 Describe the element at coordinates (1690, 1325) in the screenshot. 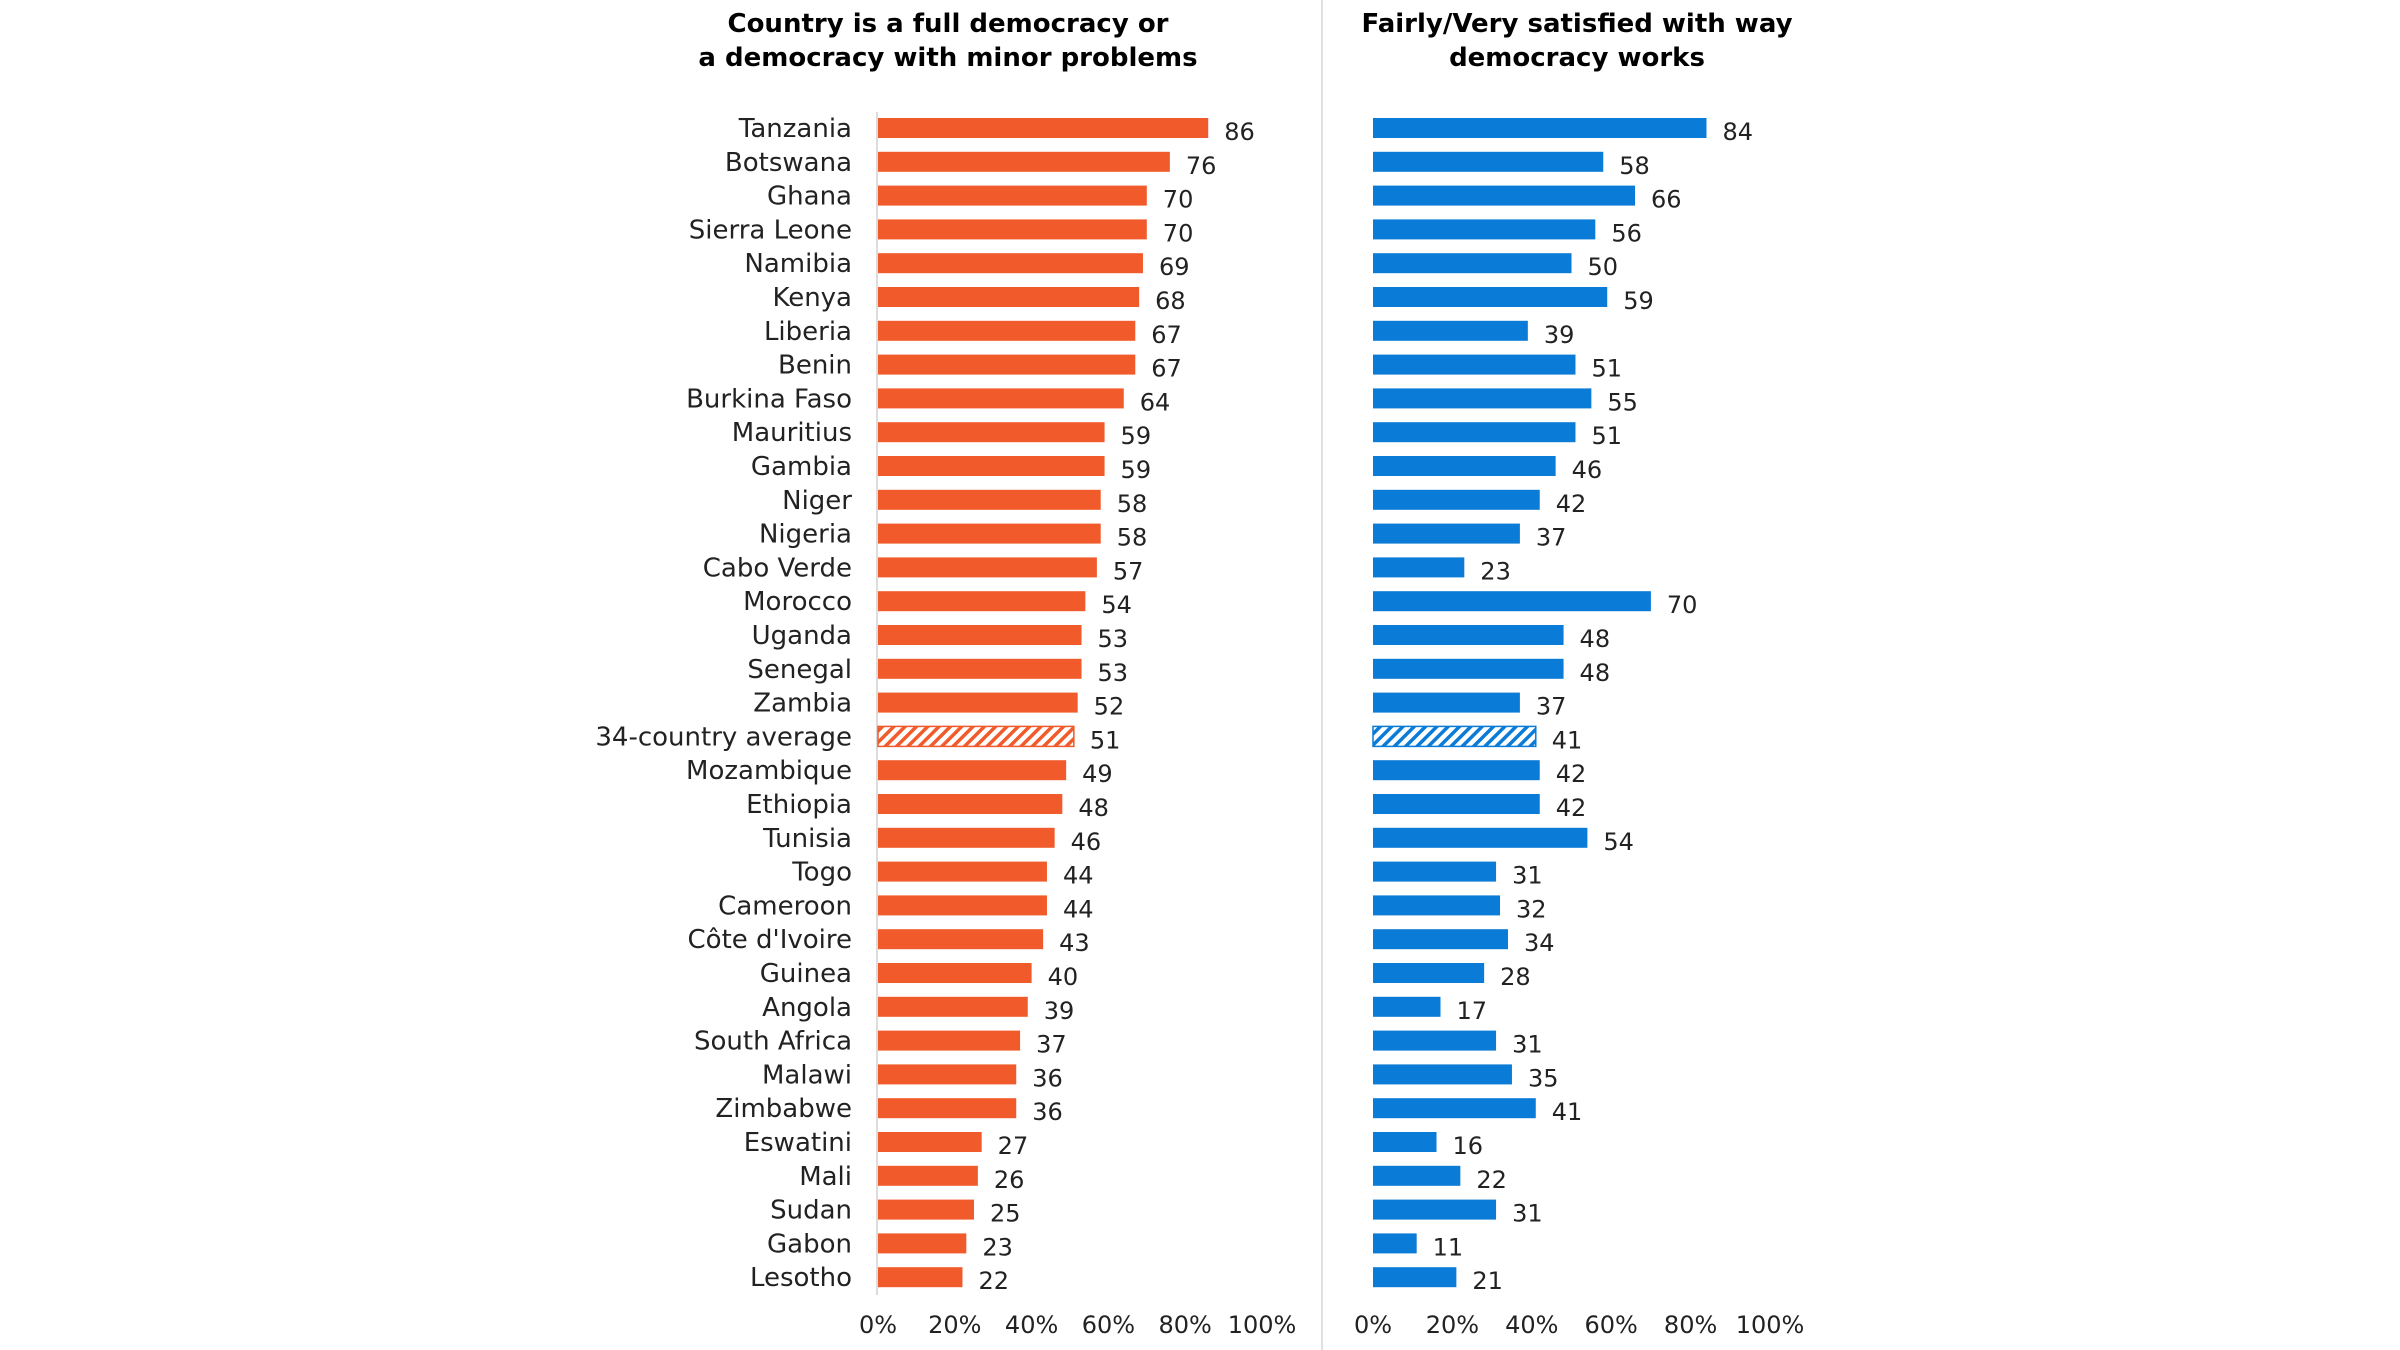

I see `right-tick-label-4: 80%` at that location.